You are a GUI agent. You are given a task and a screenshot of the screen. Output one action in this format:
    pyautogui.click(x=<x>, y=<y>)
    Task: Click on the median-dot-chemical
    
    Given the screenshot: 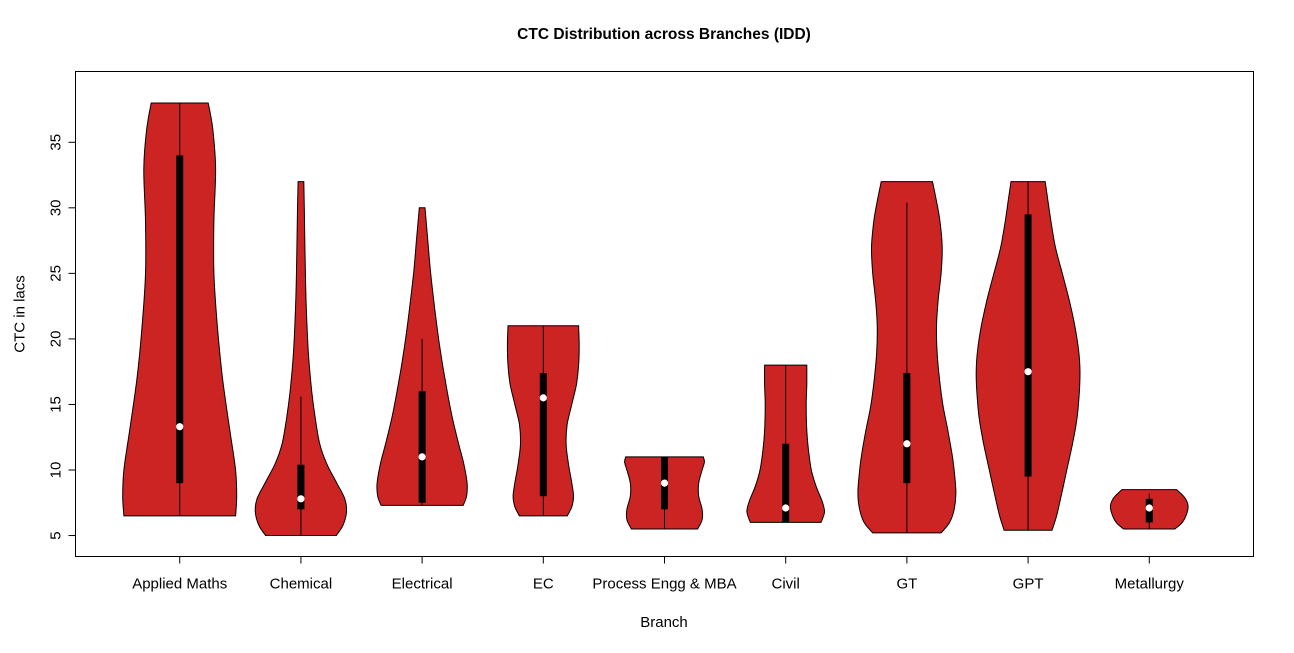 What is the action you would take?
    pyautogui.click(x=301, y=499)
    